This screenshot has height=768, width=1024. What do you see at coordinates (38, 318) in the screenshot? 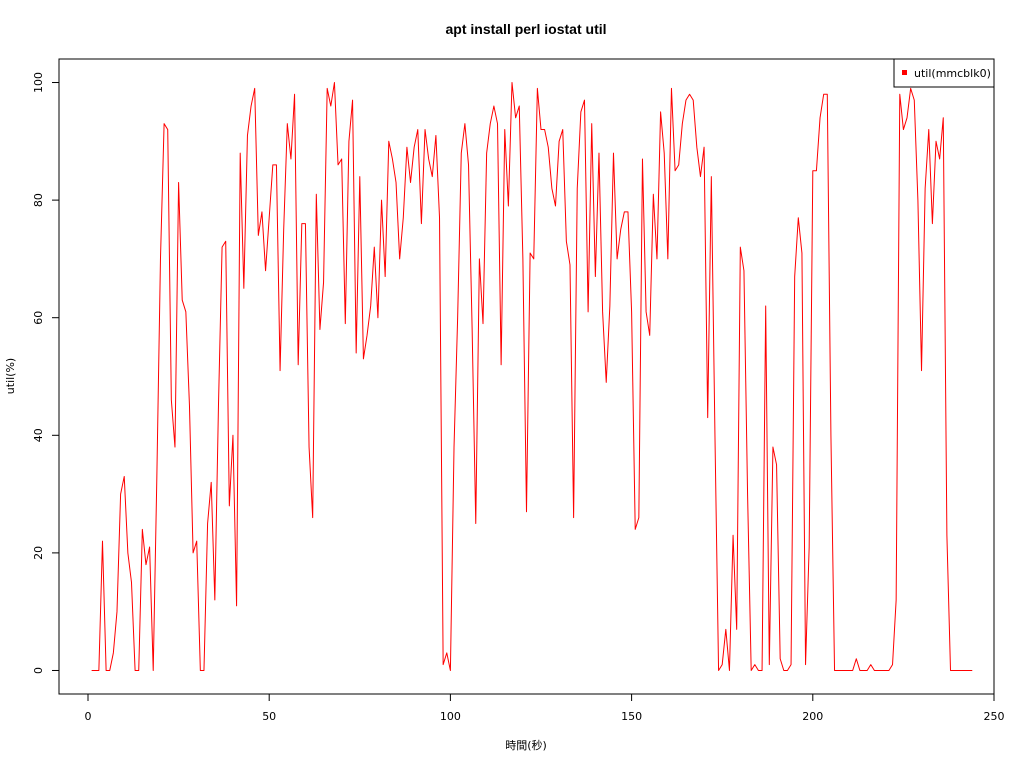
I see `y-tick-label: 60` at bounding box center [38, 318].